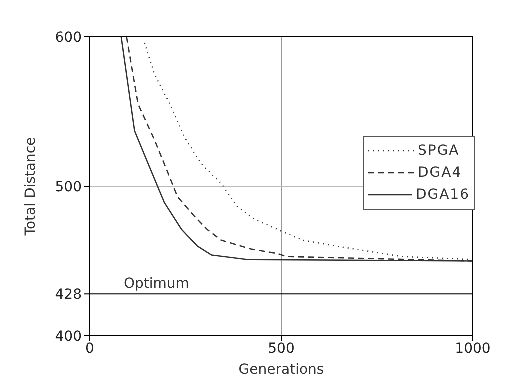  I want to click on x-axis-title: Generations, so click(281, 370).